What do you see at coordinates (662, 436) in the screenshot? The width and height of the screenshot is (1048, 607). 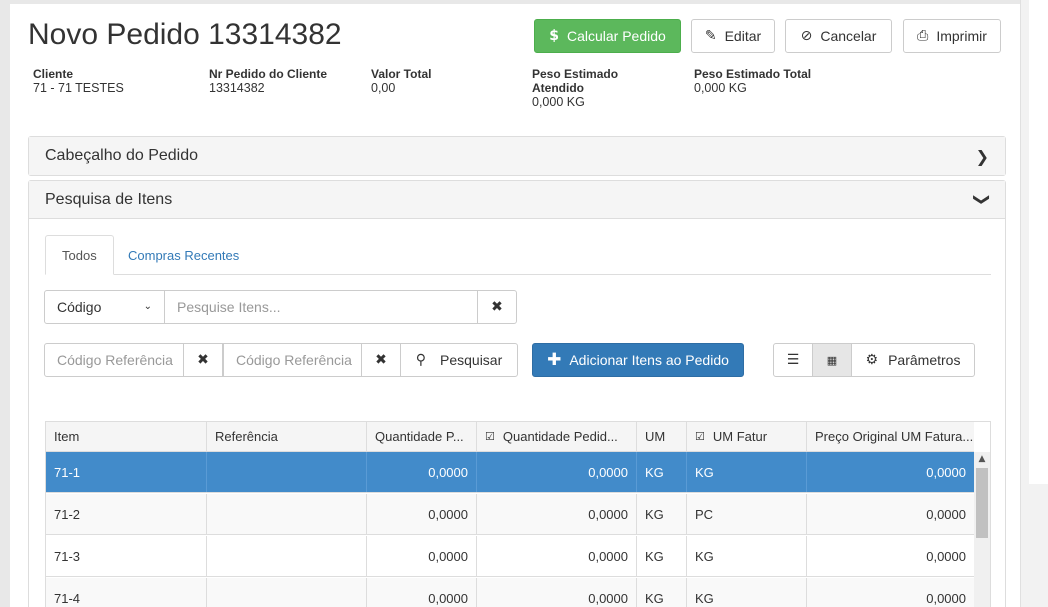 I see `col-header-um: UM` at bounding box center [662, 436].